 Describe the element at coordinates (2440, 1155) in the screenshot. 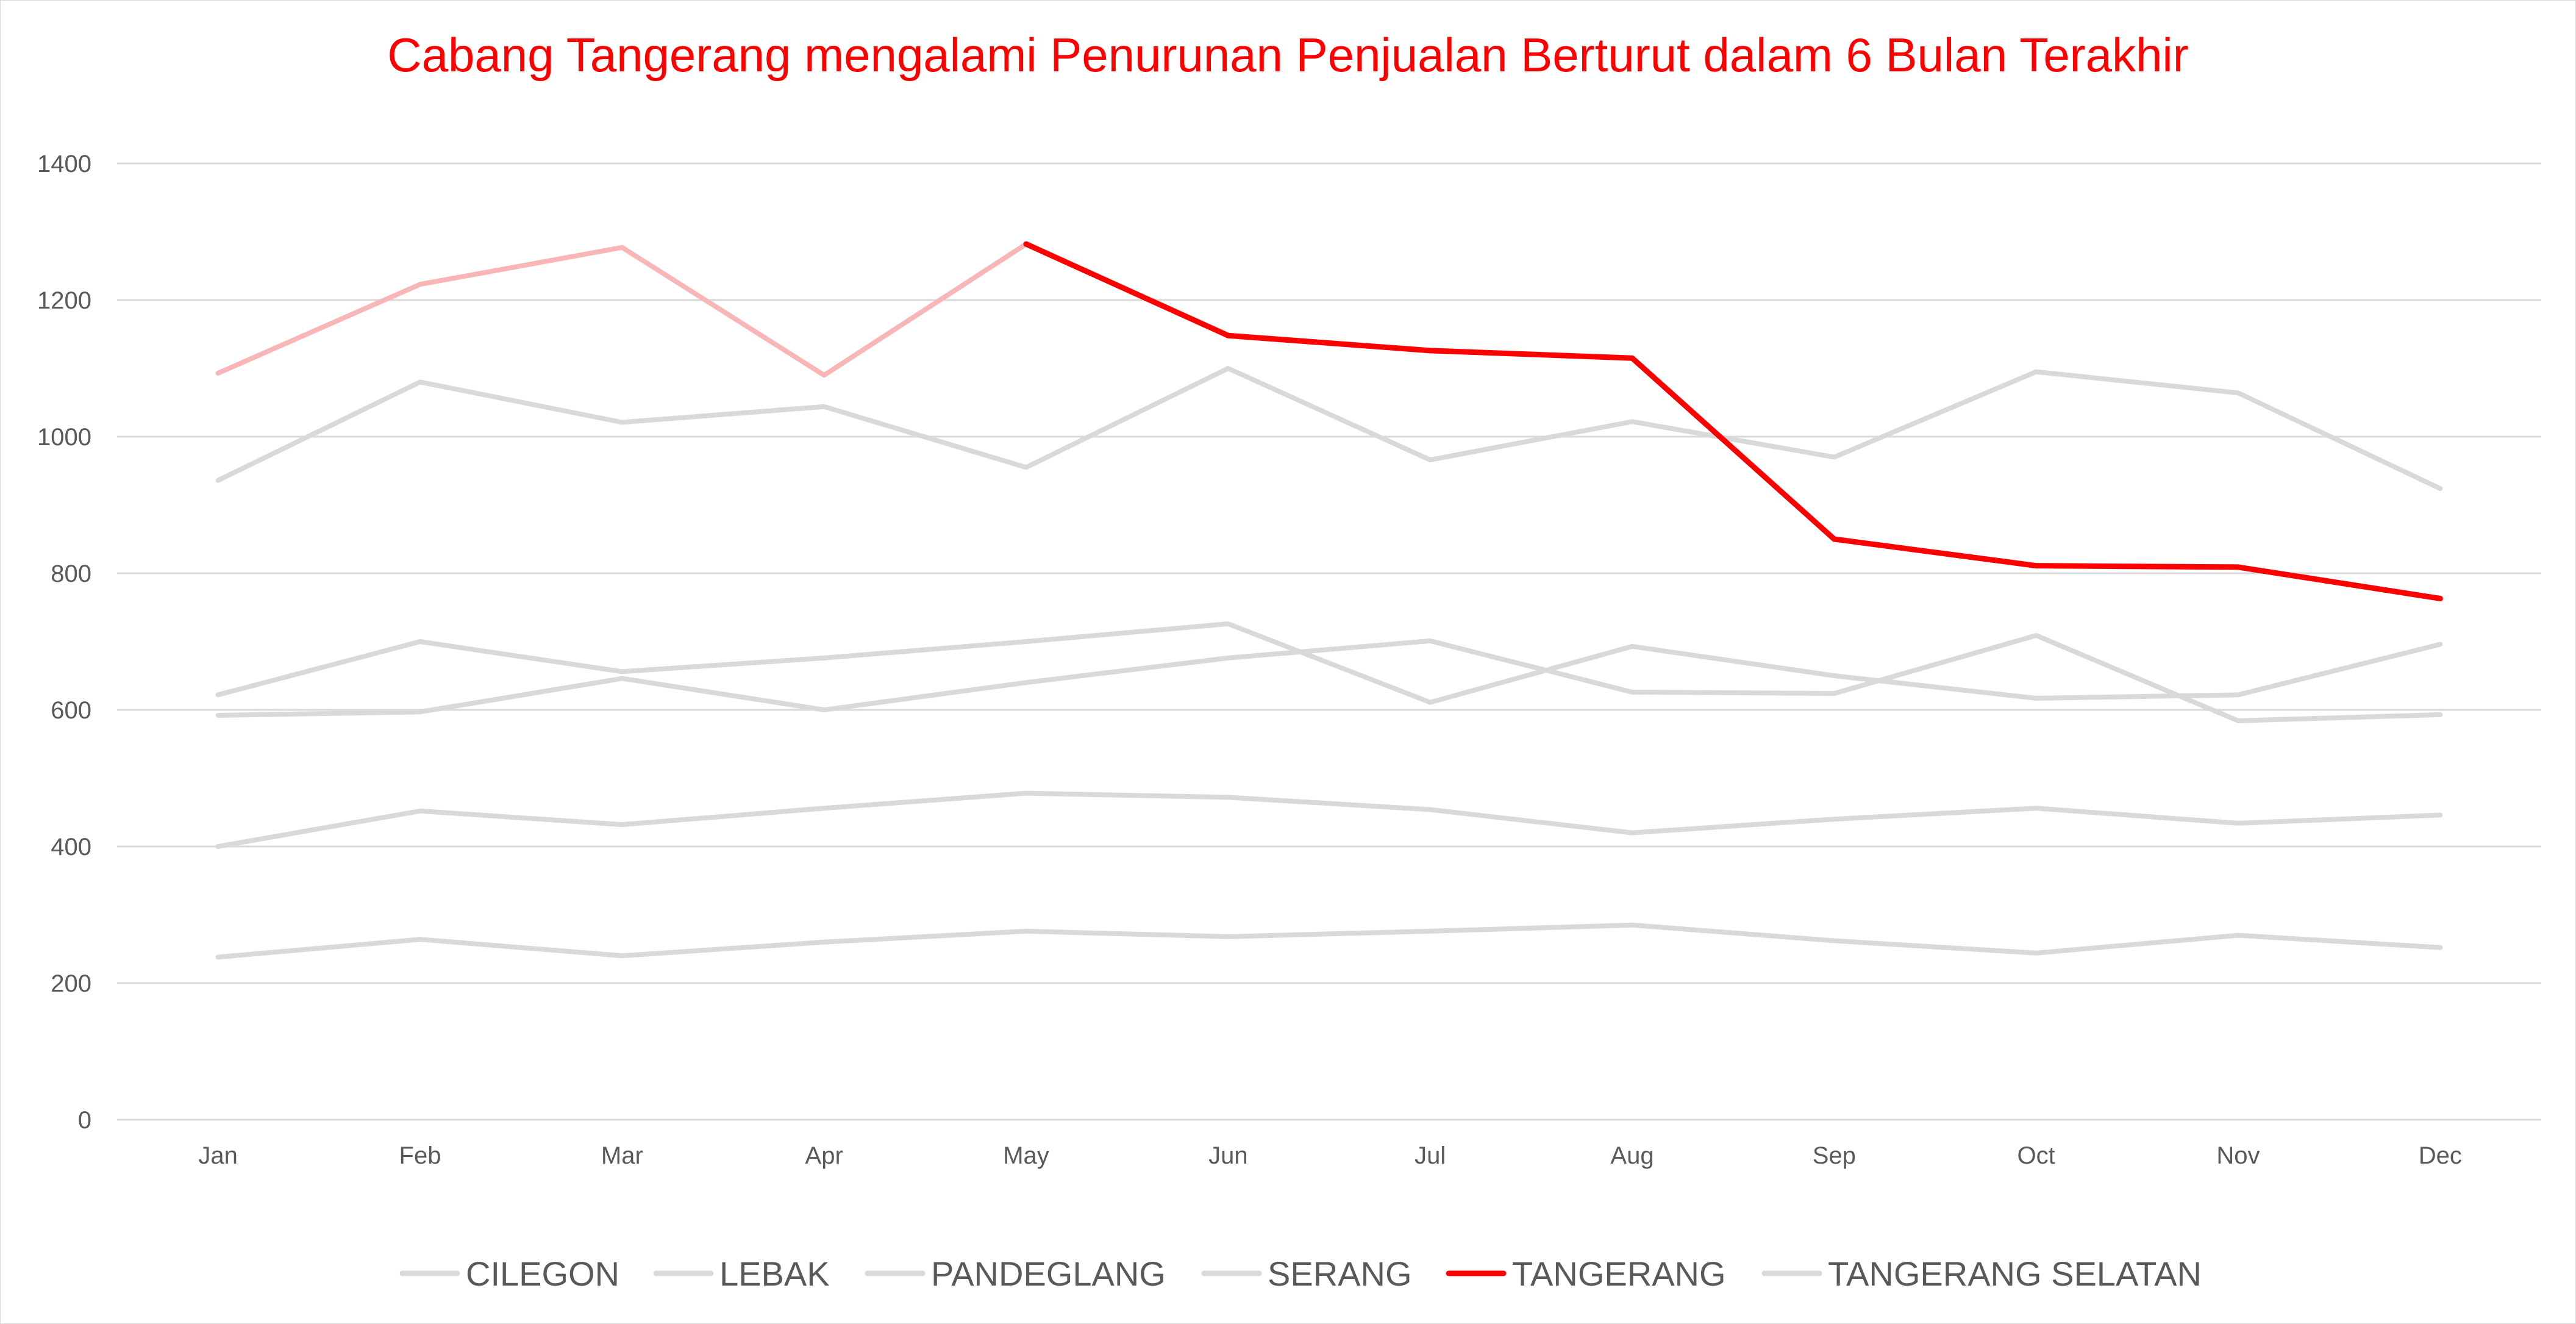

I see `x-tick-label: Dec` at that location.